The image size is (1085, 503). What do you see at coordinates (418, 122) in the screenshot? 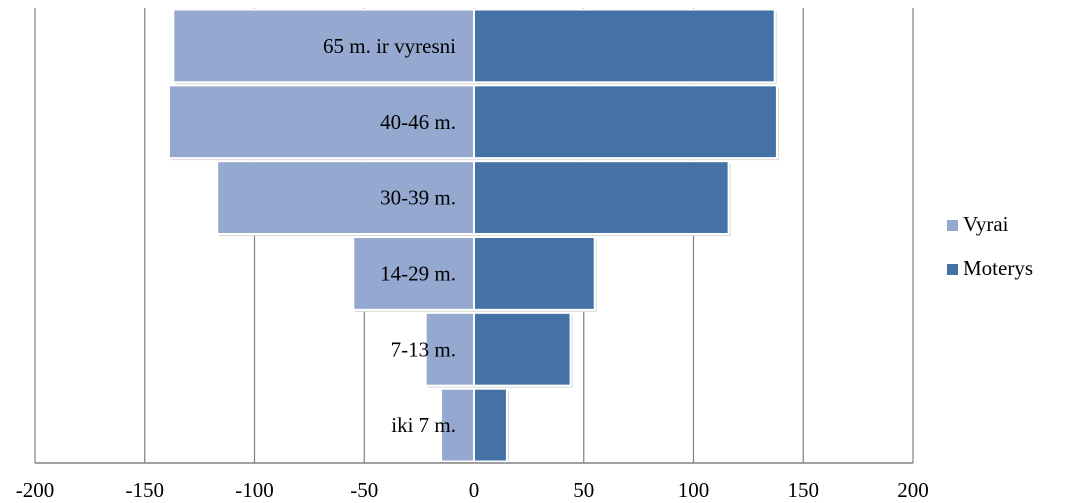
I see `category-label: 40-46 m.` at bounding box center [418, 122].